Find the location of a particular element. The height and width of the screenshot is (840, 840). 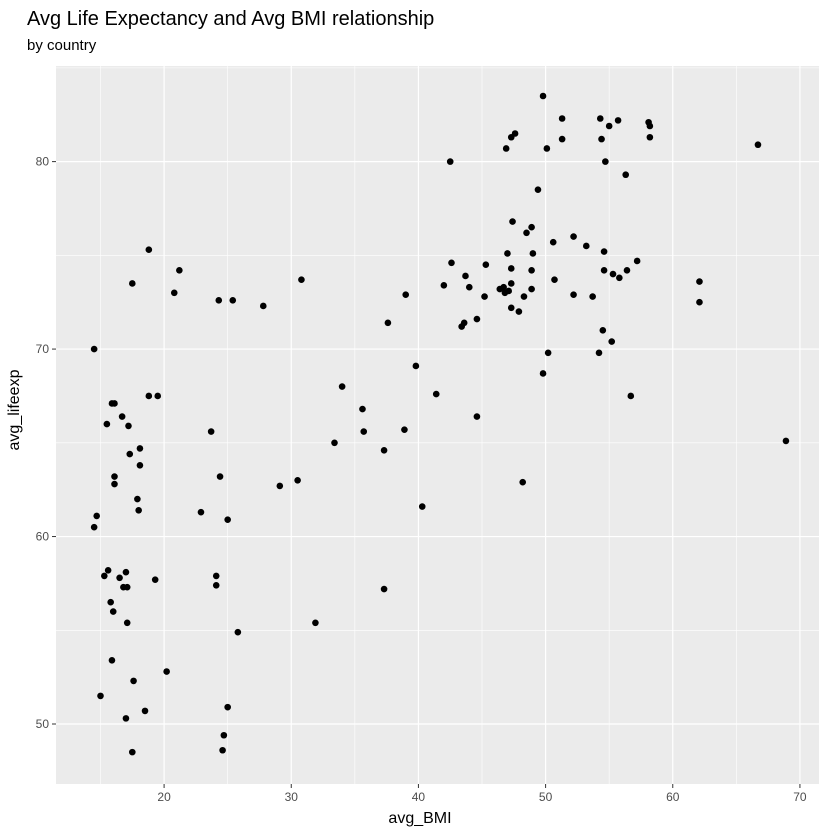

x-tick-label: 20 is located at coordinates (164, 797).